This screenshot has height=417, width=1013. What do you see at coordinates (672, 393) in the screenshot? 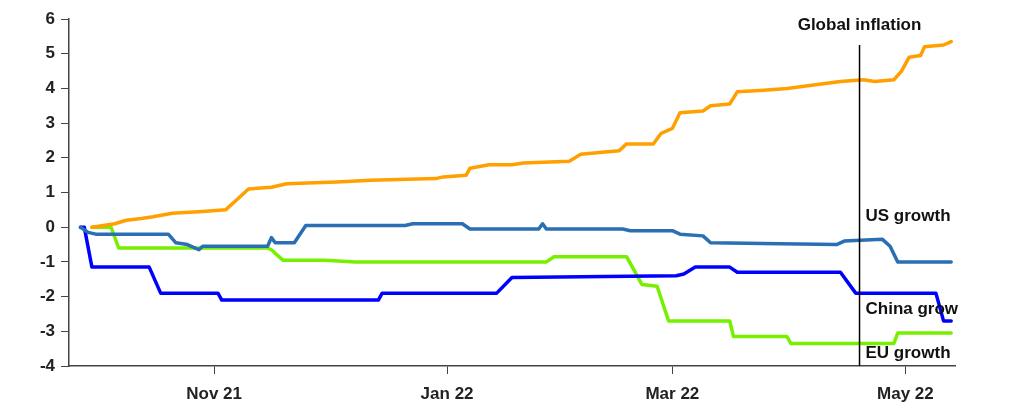
I see `x-tick-label: Mar 22` at bounding box center [672, 393].